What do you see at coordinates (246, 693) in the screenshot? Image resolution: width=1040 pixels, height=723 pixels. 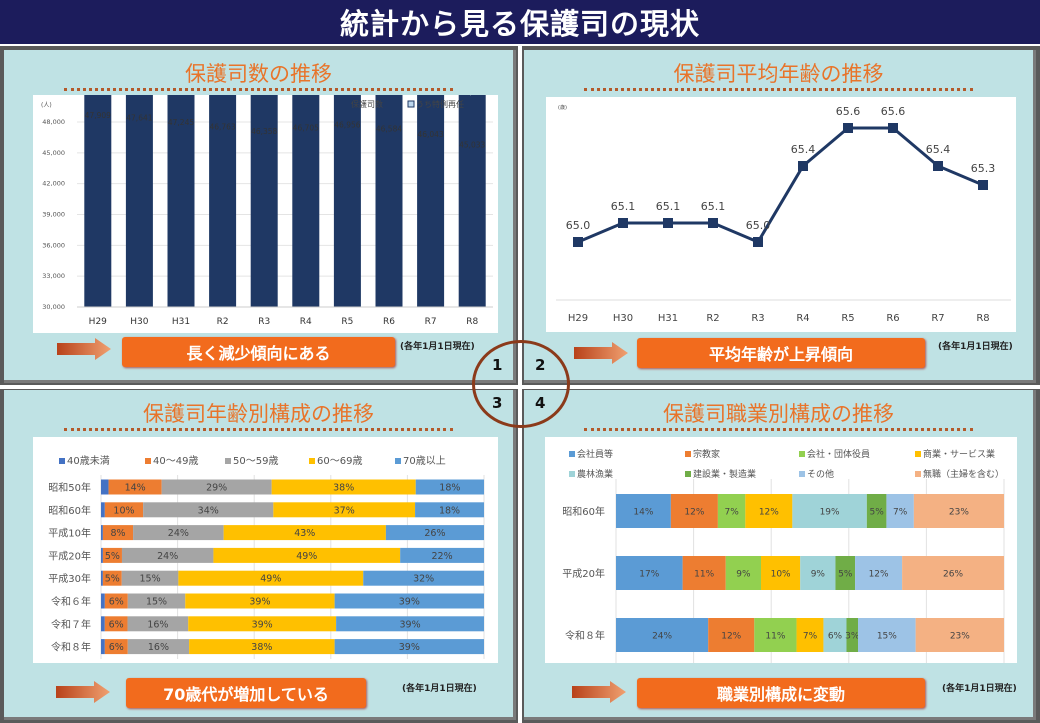 I see `summary-banner: 70歳代が増加している` at bounding box center [246, 693].